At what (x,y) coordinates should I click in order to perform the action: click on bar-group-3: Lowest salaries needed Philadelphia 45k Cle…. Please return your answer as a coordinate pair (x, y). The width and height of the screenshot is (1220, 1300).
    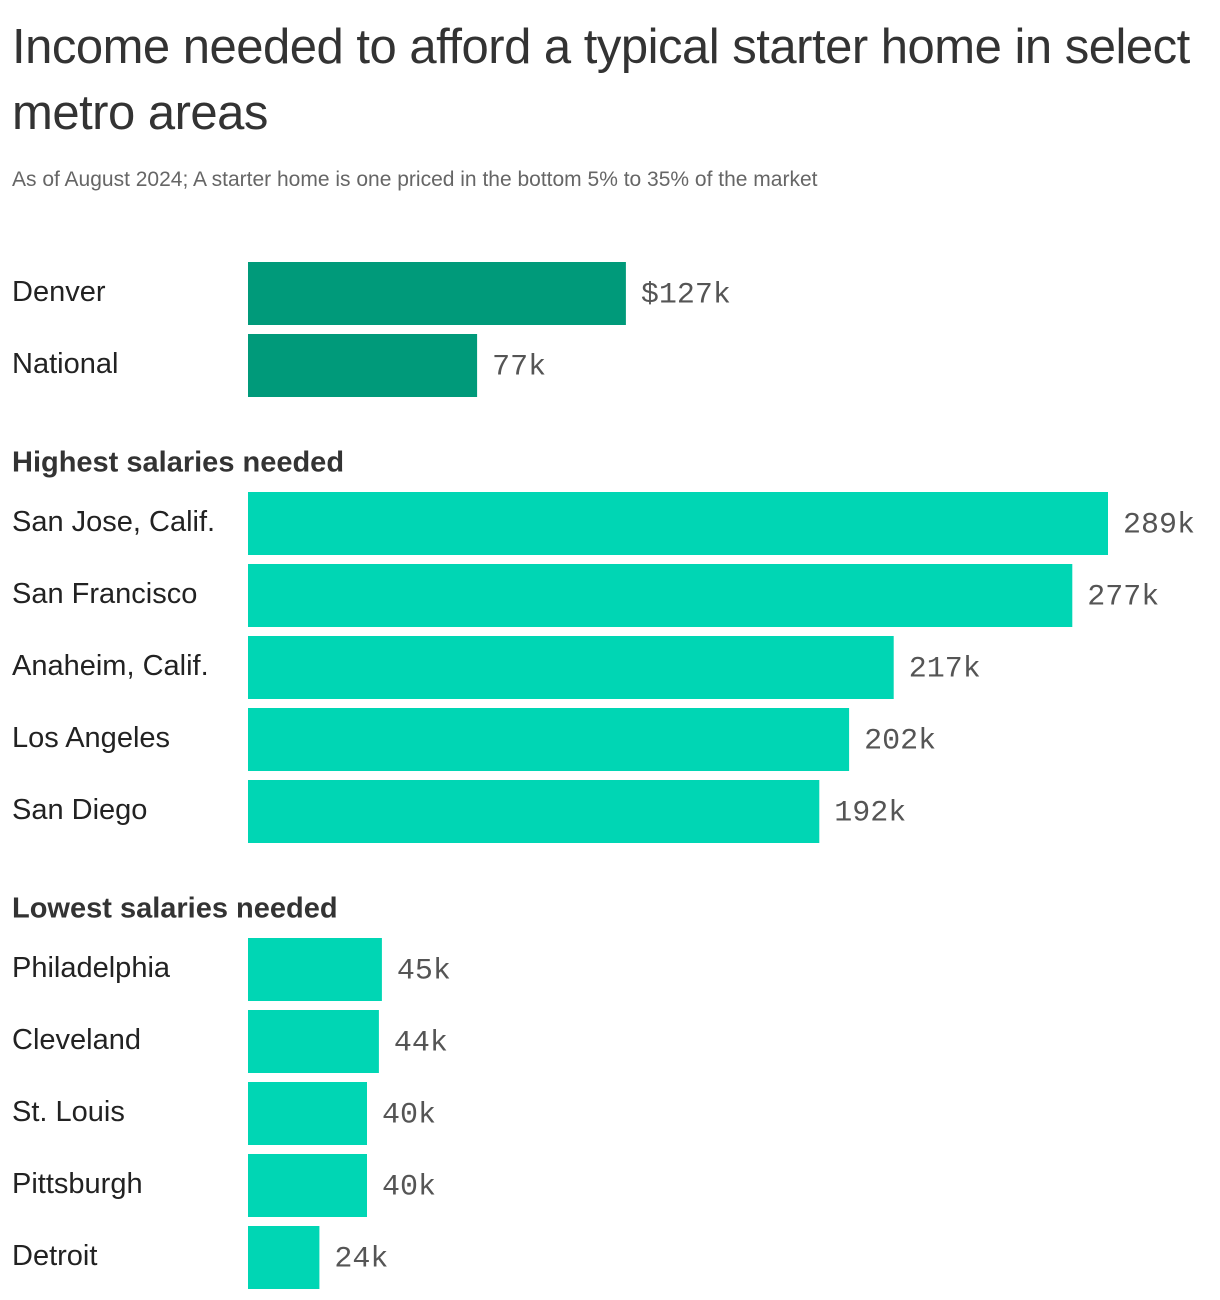
    Looking at the image, I should click on (231, 1091).